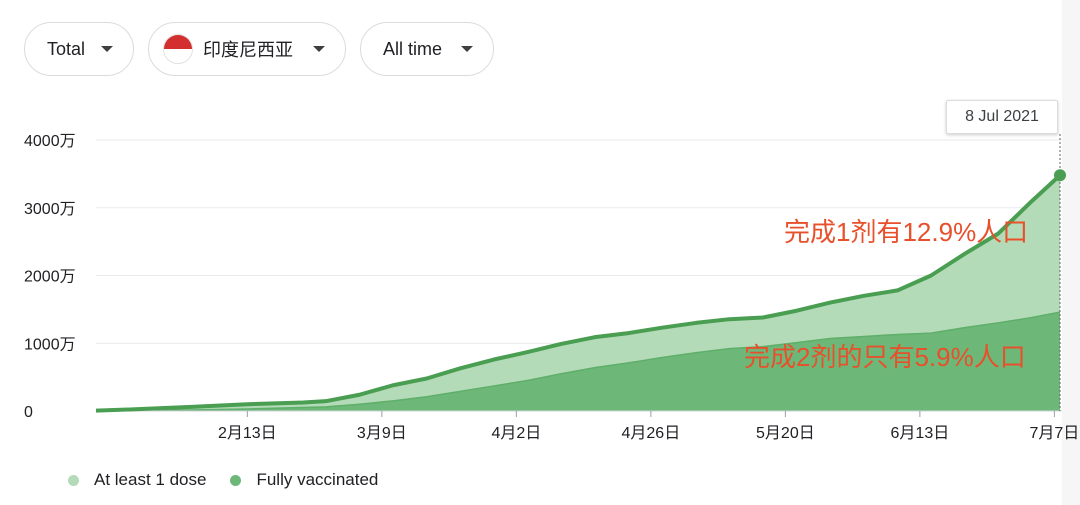 The width and height of the screenshot is (1080, 505). Describe the element at coordinates (50, 209) in the screenshot. I see `y-tick-label: 3000万` at that location.